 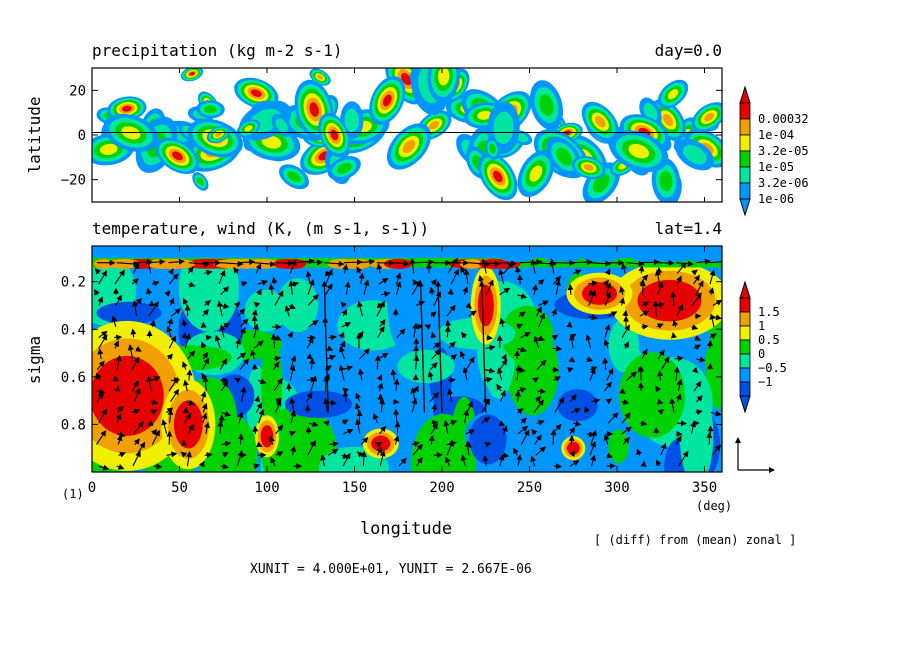 I want to click on colorbar-label: −1, so click(x=765, y=382).